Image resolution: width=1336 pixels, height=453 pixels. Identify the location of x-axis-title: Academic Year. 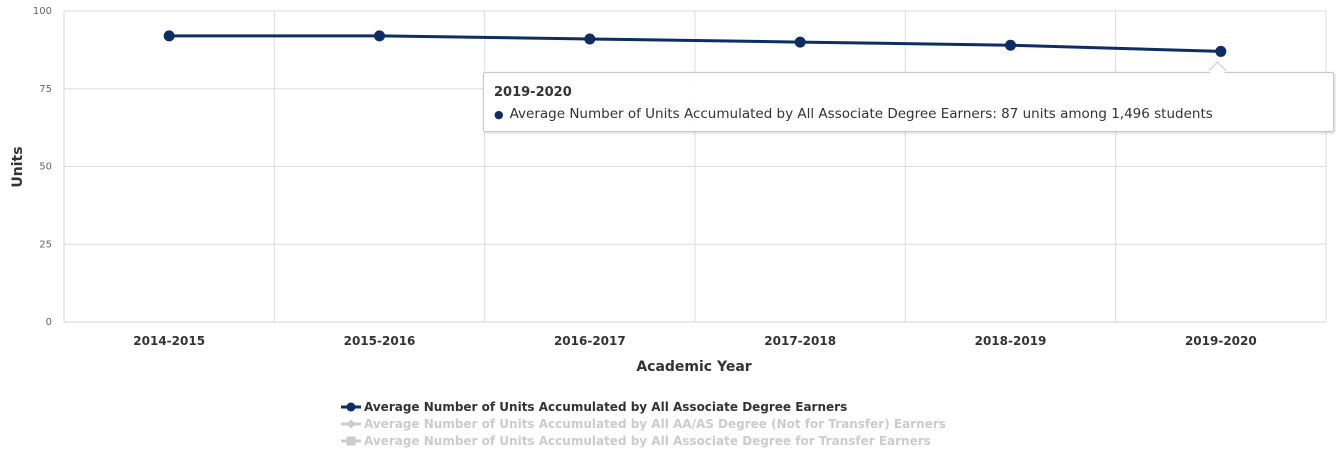
(693, 367).